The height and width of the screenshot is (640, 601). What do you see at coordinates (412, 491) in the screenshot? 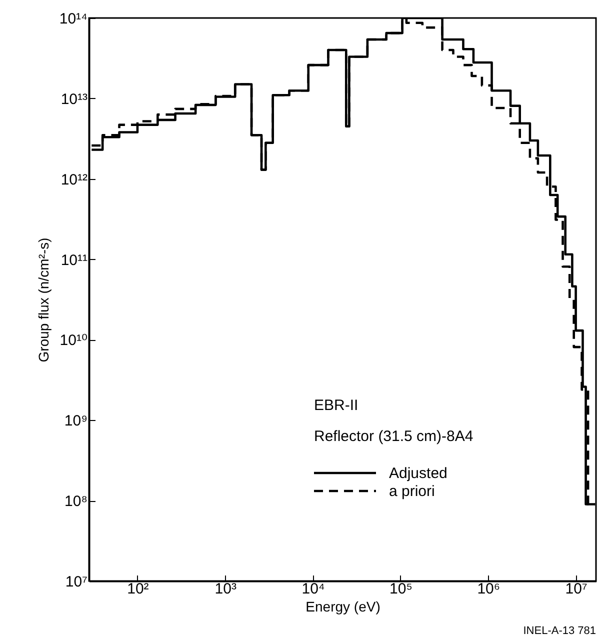
I see `legend-label: a priori` at bounding box center [412, 491].